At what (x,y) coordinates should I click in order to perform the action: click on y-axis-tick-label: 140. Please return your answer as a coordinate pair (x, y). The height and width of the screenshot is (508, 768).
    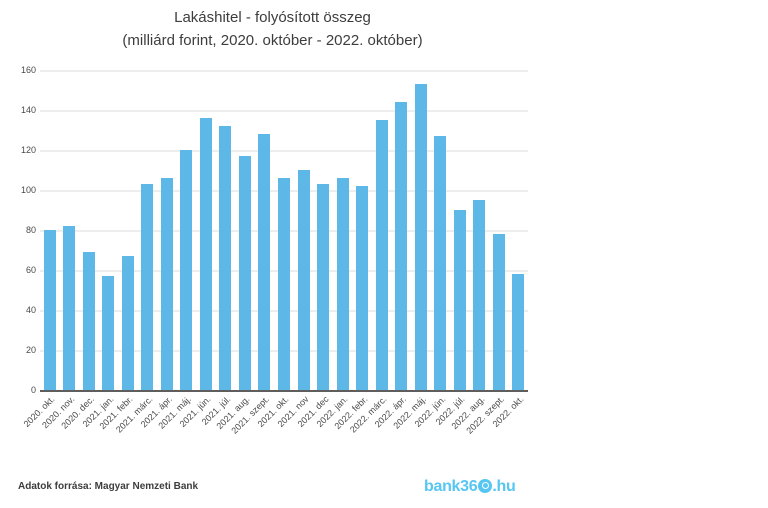
    Looking at the image, I should click on (28, 110).